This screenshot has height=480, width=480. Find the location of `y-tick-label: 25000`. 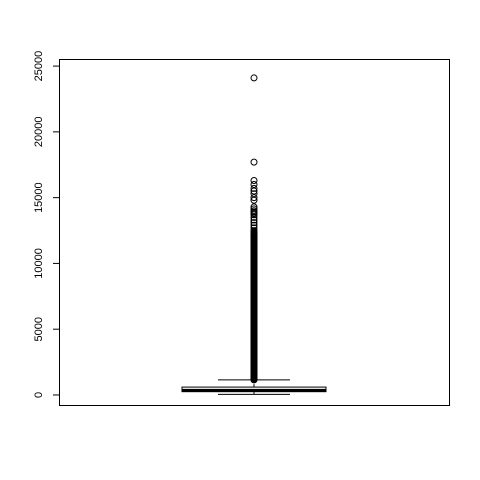

y-tick-label: 25000 is located at coordinates (39, 66).